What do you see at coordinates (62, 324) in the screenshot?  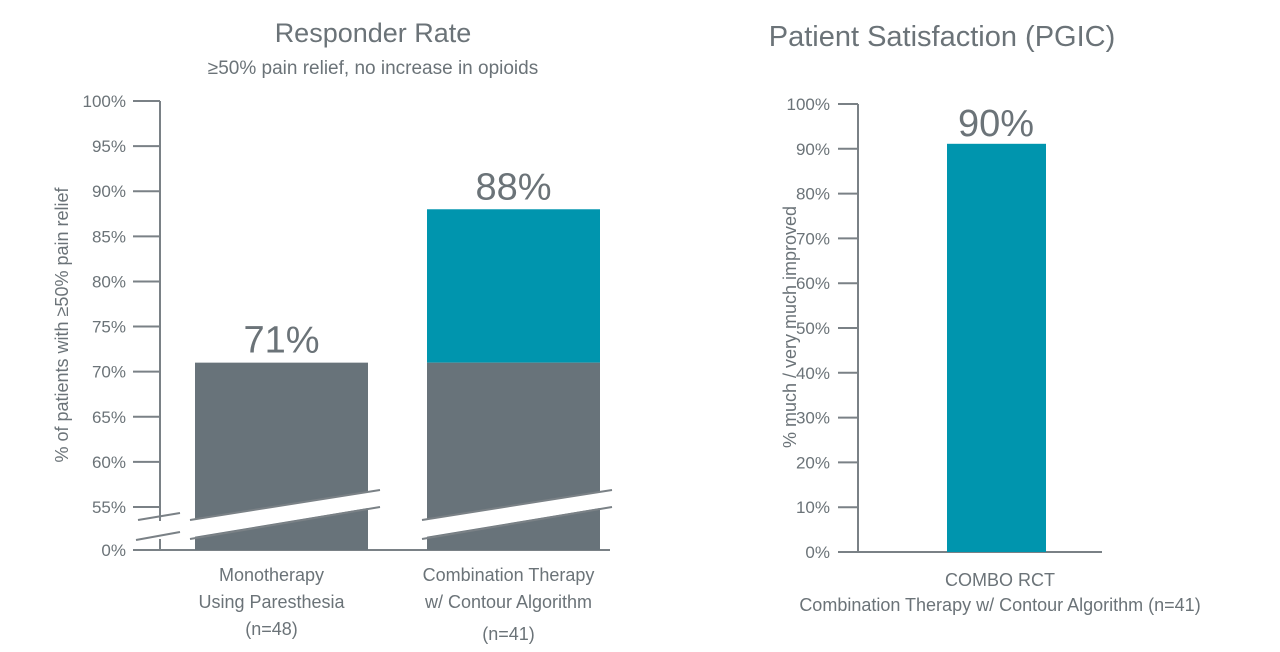 I see `left-ylabel: % of patients with ≥50% pain relief` at bounding box center [62, 324].